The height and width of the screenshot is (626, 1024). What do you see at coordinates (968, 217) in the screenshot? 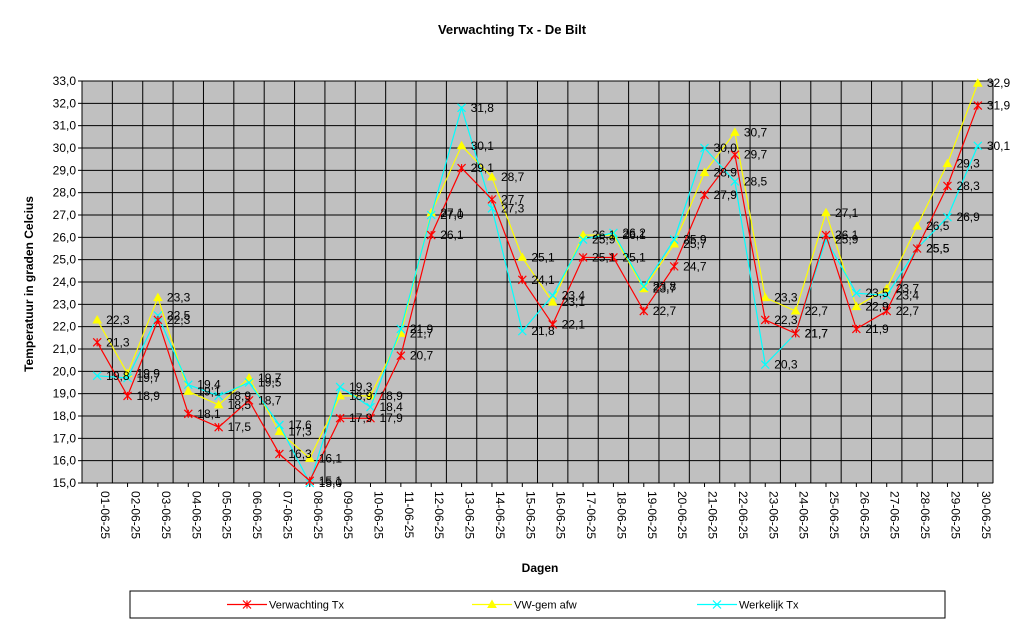
I see `data-label: 26,9` at bounding box center [968, 217].